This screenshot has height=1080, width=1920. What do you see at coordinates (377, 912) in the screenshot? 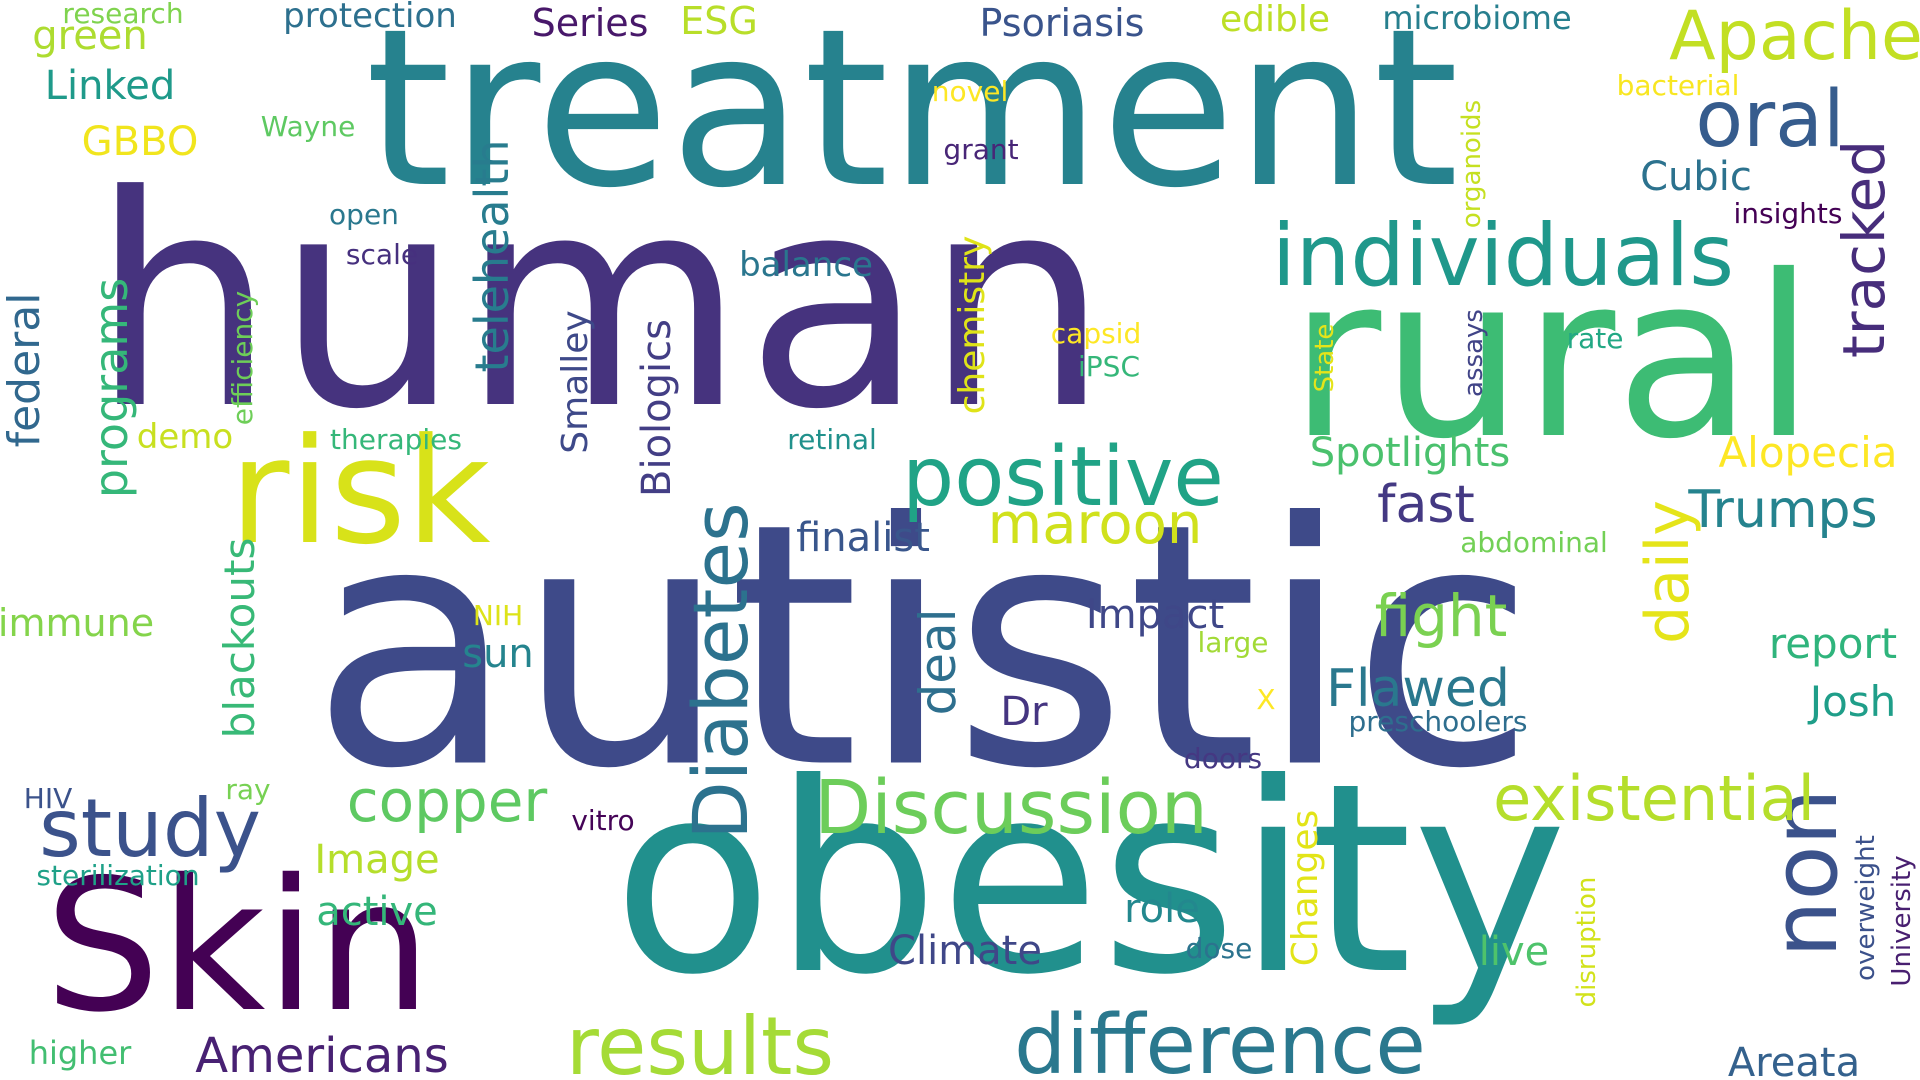
I see `word-active: active` at bounding box center [377, 912].